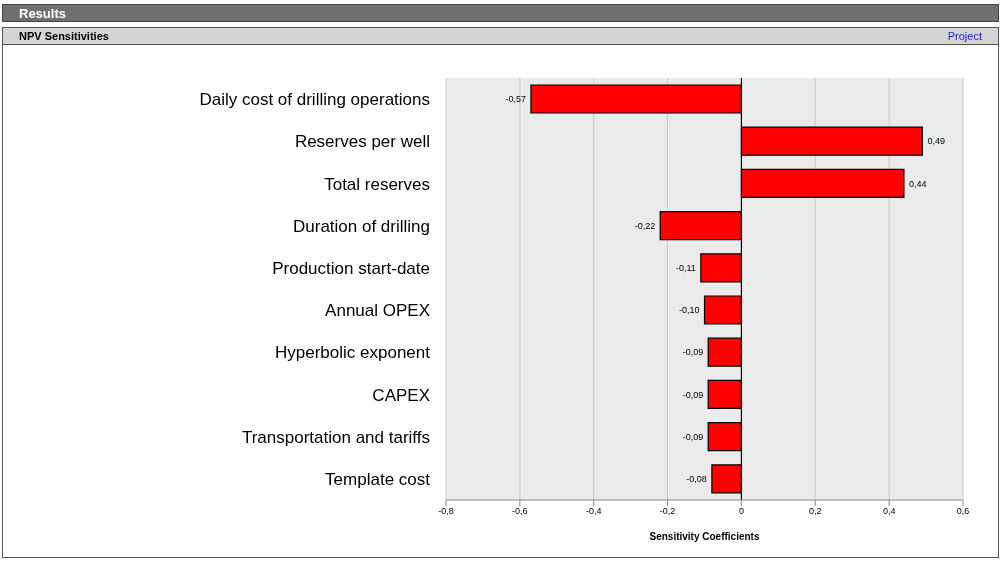  Describe the element at coordinates (917, 183) in the screenshot. I see `data-label: 0,44` at that location.